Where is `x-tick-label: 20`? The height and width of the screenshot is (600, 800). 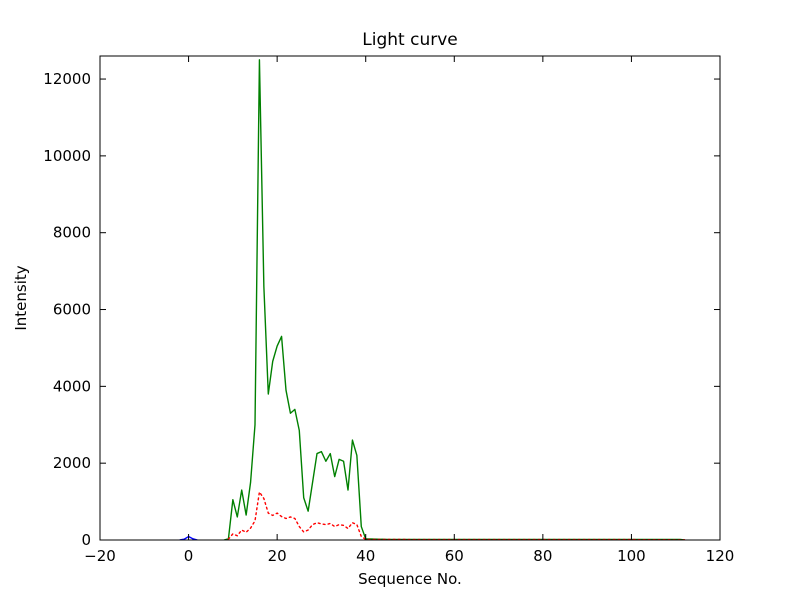
x-tick-label: 20 is located at coordinates (277, 556).